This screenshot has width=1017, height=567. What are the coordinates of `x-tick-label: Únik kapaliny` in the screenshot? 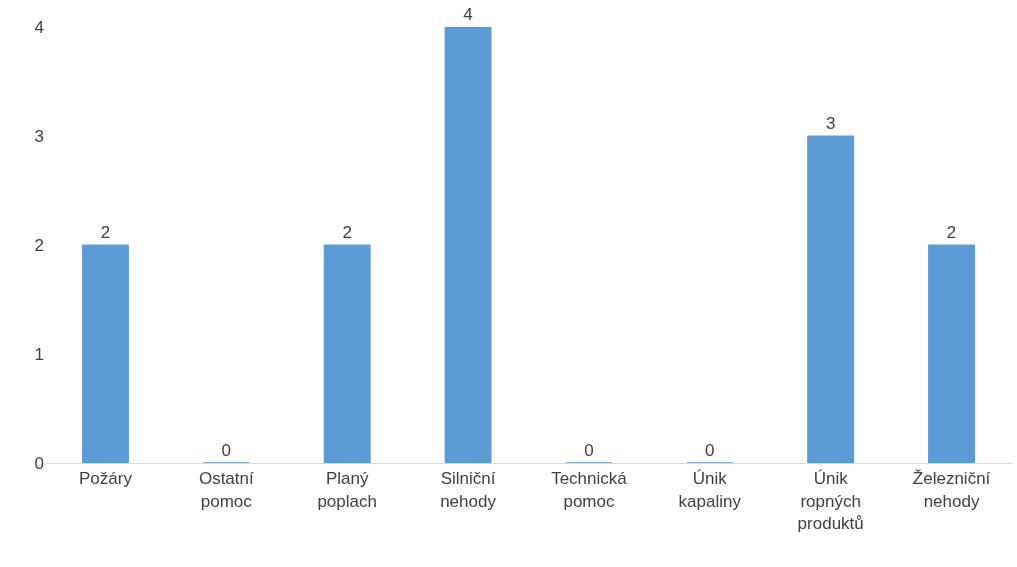 It's located at (710, 490).